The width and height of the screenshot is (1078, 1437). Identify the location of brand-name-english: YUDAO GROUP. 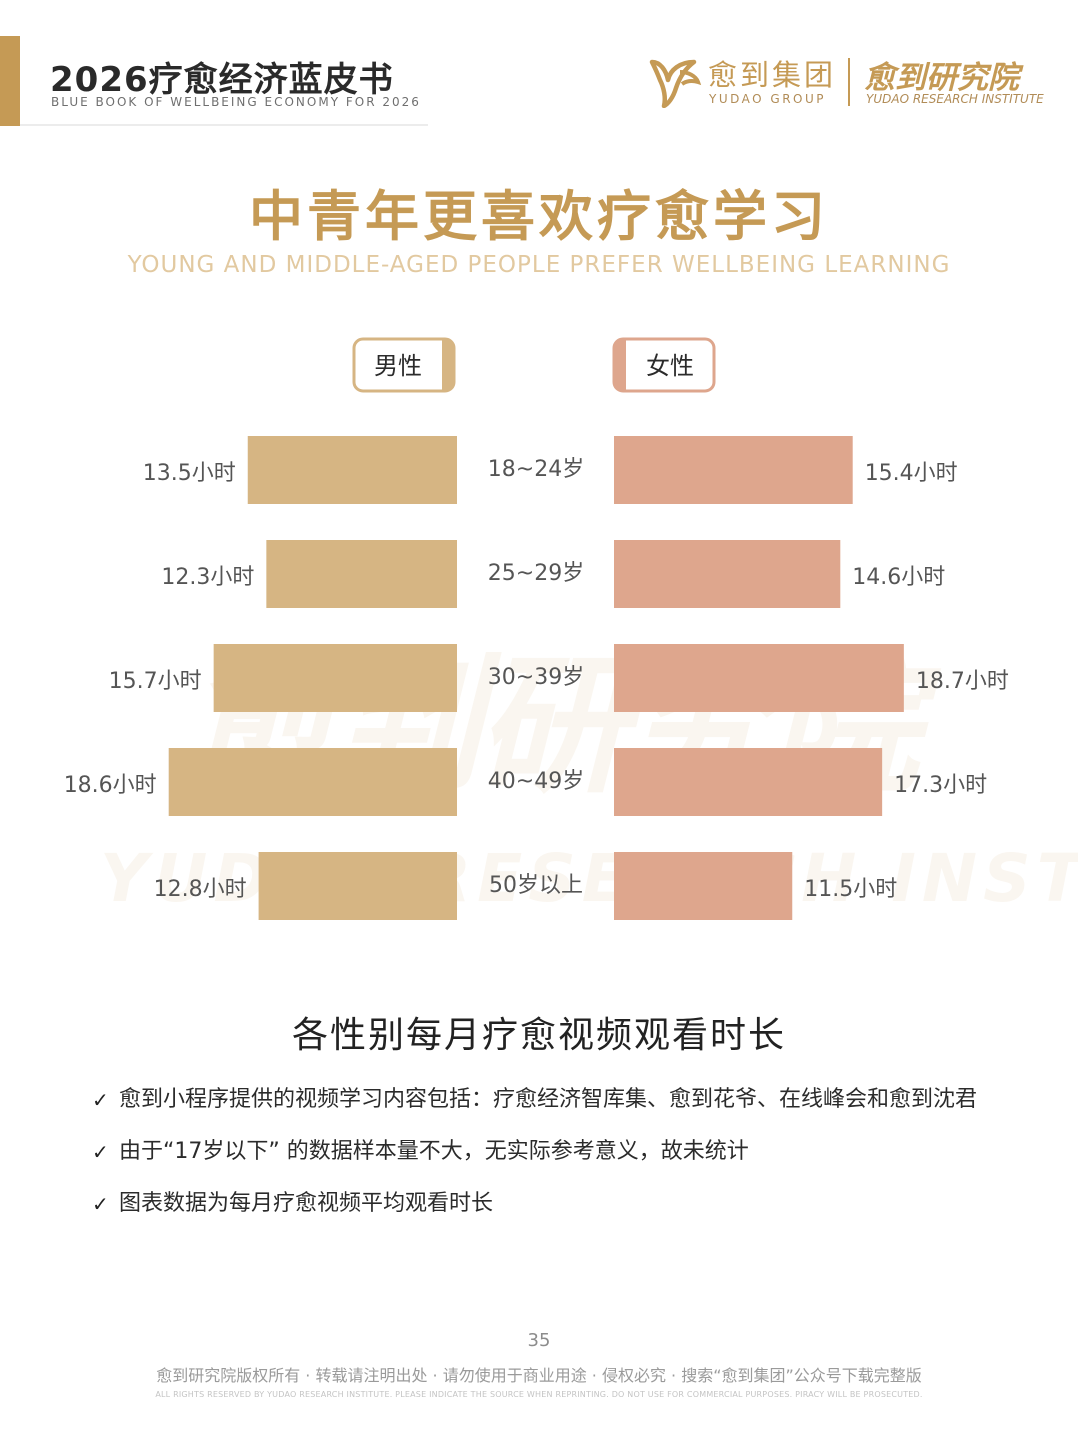
(768, 99).